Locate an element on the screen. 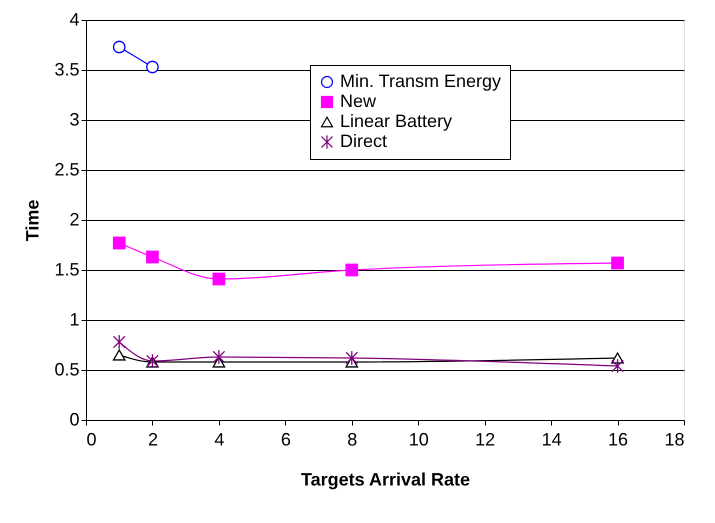 This screenshot has height=523, width=715. x-tick-label: 12 is located at coordinates (485, 440).